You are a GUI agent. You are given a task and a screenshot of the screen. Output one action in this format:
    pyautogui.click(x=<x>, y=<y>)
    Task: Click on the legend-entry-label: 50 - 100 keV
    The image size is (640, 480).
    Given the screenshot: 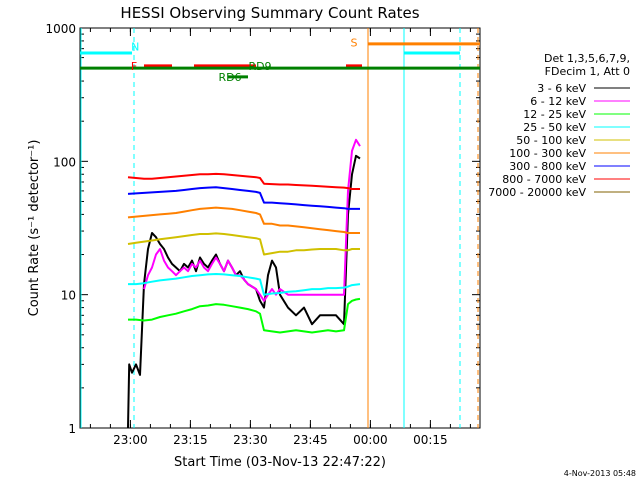 What is the action you would take?
    pyautogui.click(x=551, y=140)
    